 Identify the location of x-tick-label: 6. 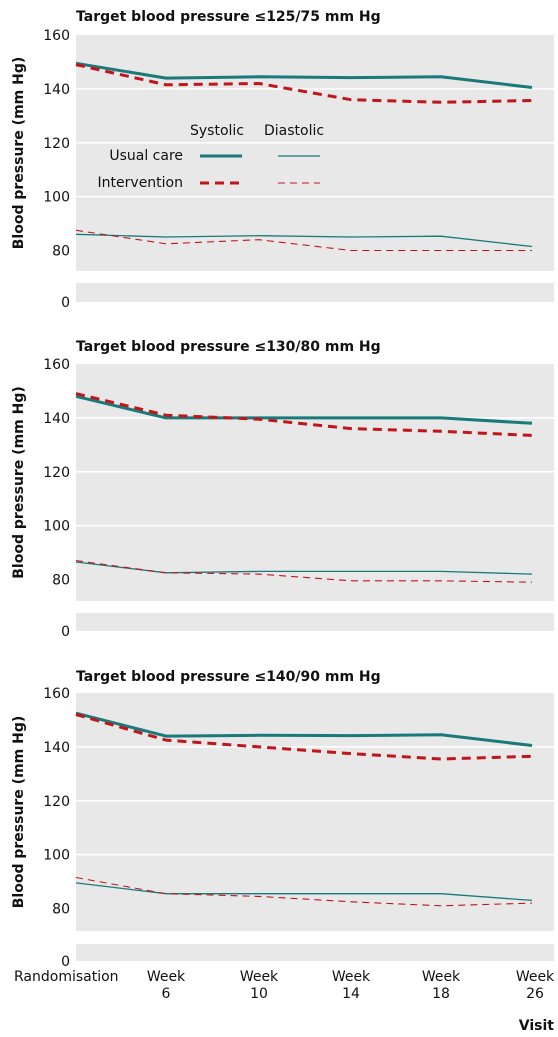
(166, 994).